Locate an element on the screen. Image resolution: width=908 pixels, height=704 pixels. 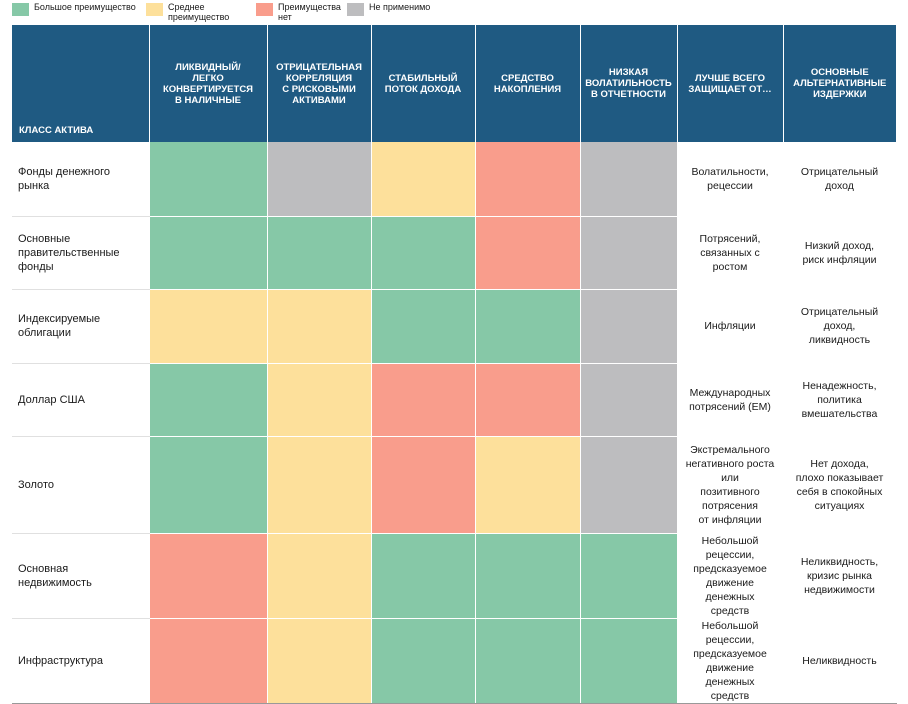
legend-label: Преимущества нет is located at coordinates (309, 12).